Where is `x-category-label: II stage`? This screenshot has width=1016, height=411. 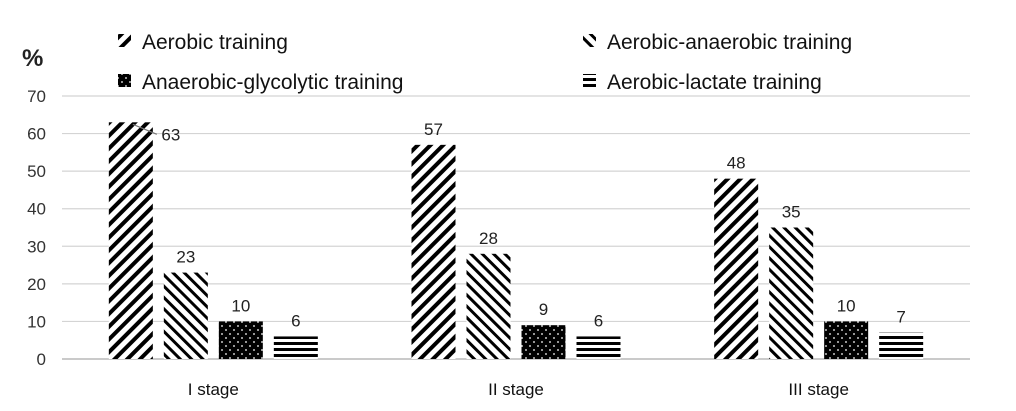
x-category-label: II stage is located at coordinates (516, 389).